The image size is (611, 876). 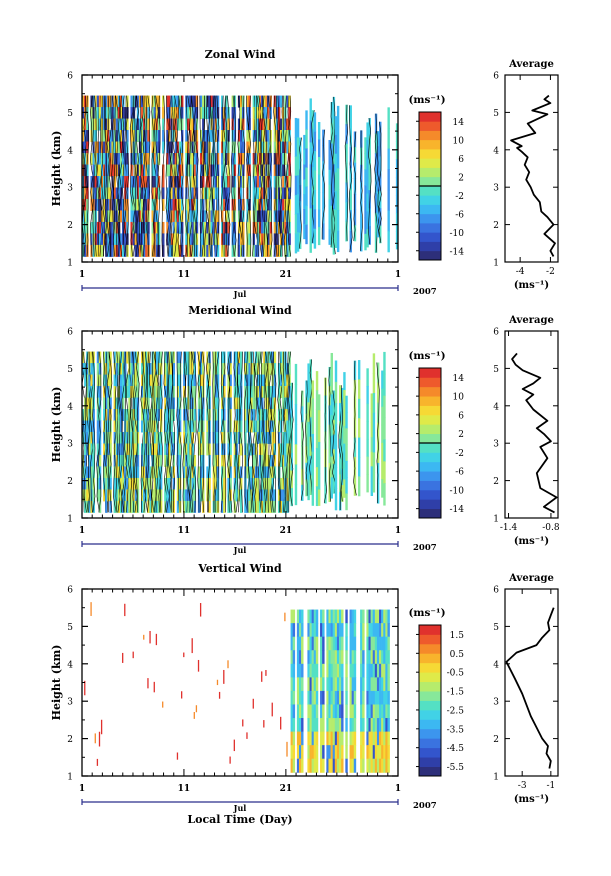 I want to click on average-profile: Average 1 2 3 4 5 6 -4 -2 (ms⁻¹), so click(x=526, y=175).